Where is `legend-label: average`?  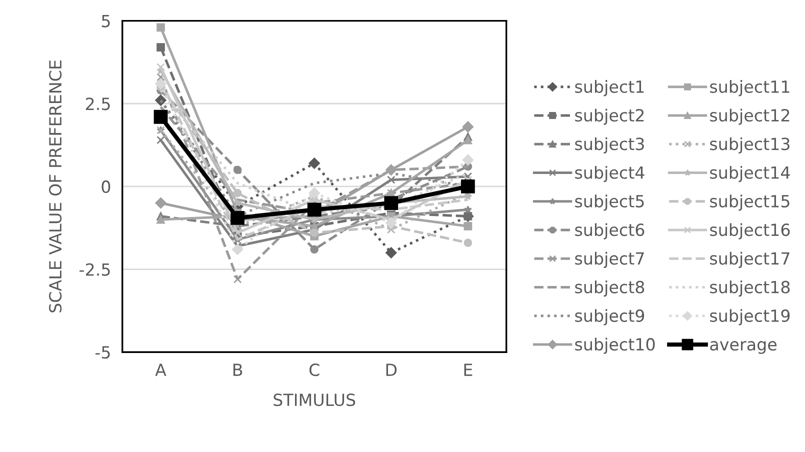
legend-label: average is located at coordinates (743, 347).